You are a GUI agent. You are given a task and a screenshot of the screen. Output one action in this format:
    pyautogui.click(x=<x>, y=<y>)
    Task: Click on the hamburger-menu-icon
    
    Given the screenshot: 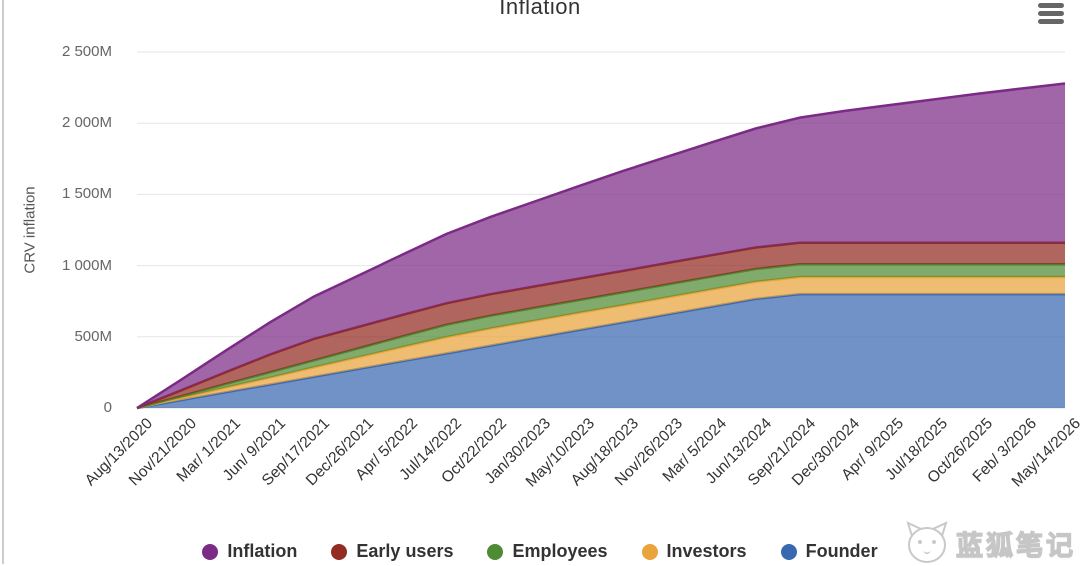 What is the action you would take?
    pyautogui.click(x=1051, y=14)
    